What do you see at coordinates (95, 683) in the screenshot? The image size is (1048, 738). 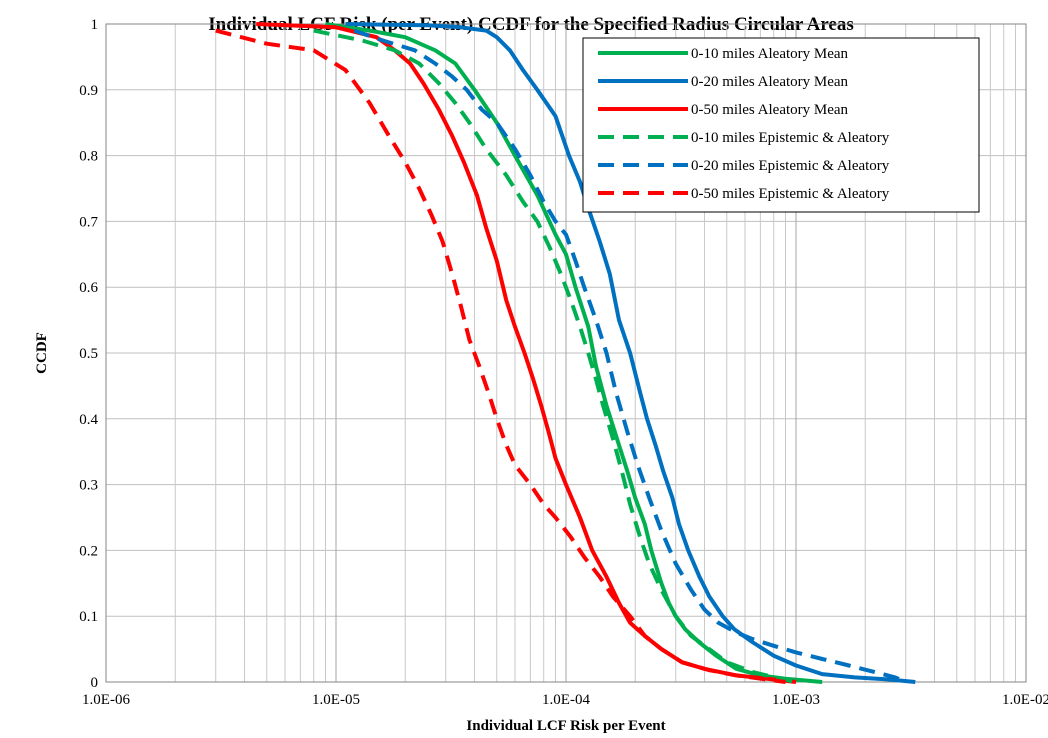 I see `y-tick-label: 0` at bounding box center [95, 683].